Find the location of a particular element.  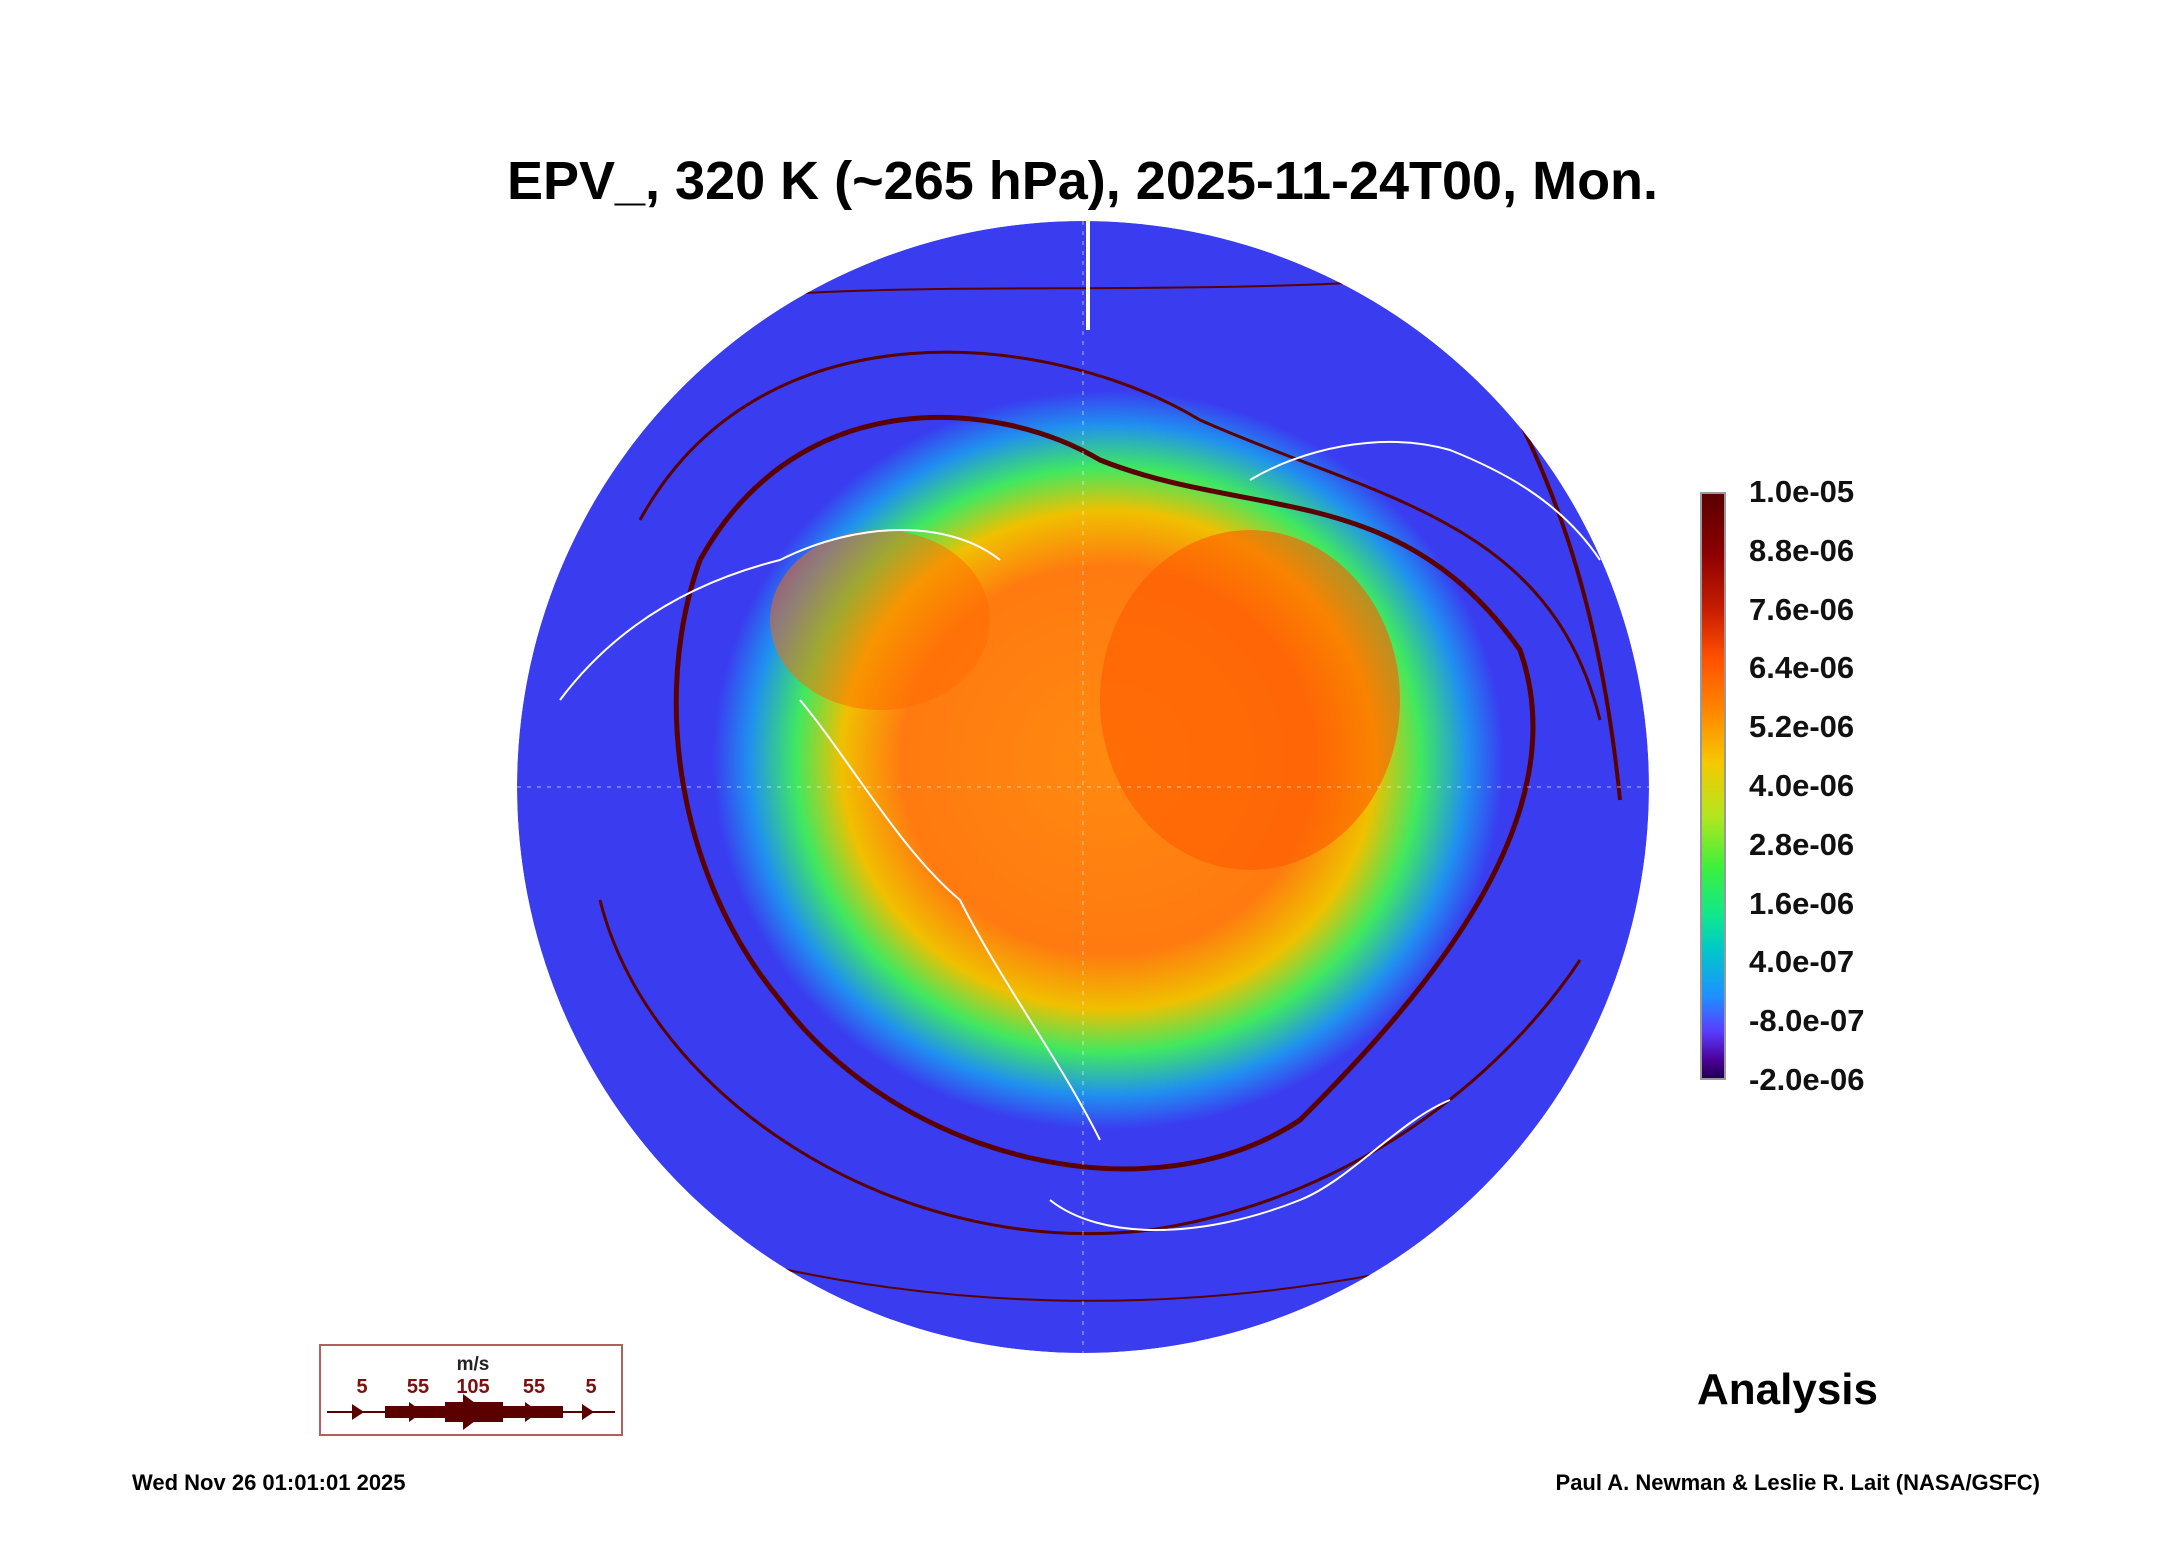

timestamp: Wed Nov 26 01:01:01 2025 is located at coordinates (269, 1482).